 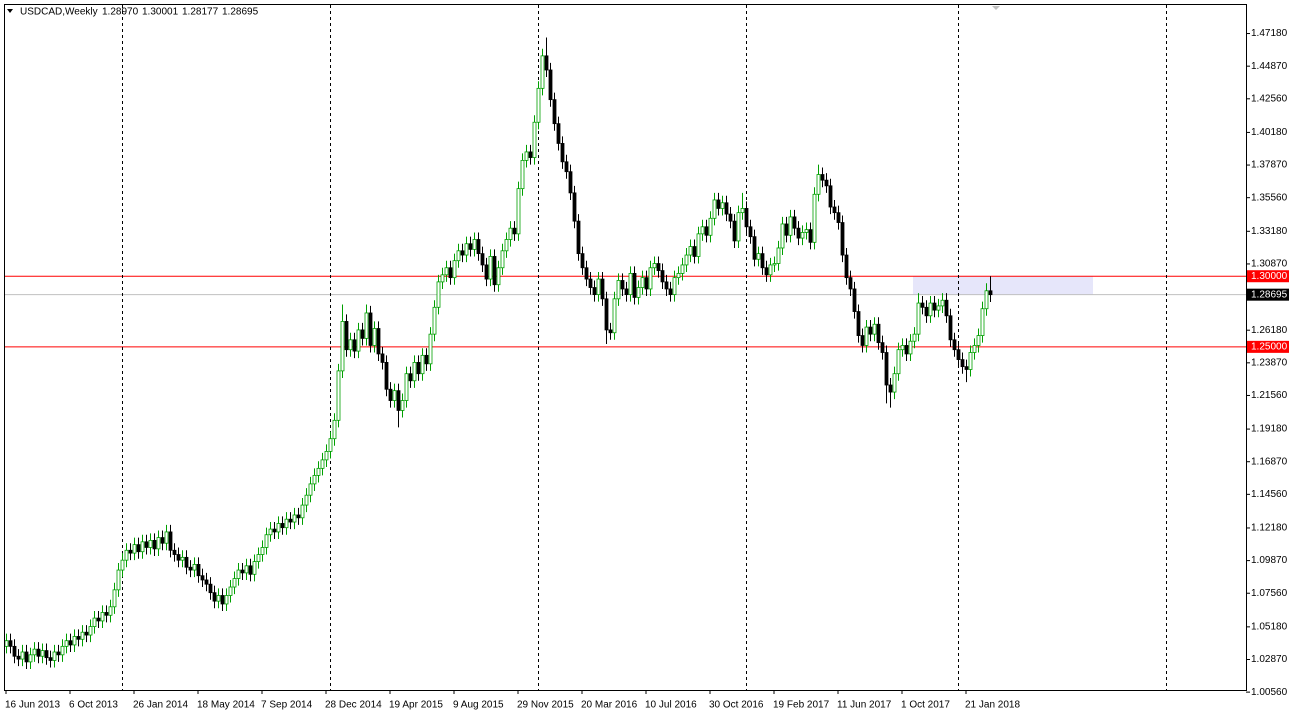 What do you see at coordinates (609, 705) in the screenshot?
I see `x-tick-label: 20 Mar 2016` at bounding box center [609, 705].